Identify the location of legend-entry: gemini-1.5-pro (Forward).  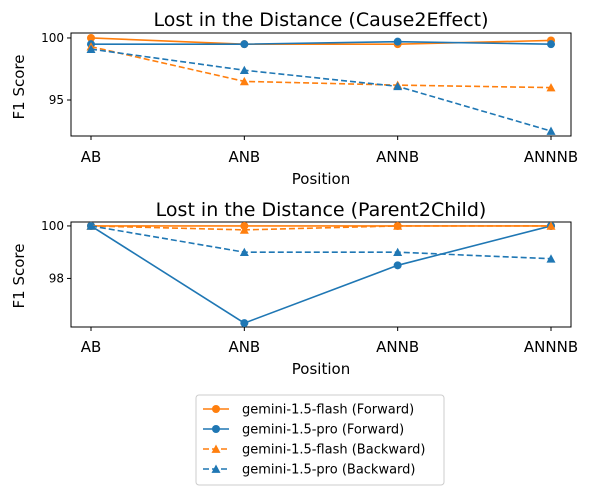
(303, 430).